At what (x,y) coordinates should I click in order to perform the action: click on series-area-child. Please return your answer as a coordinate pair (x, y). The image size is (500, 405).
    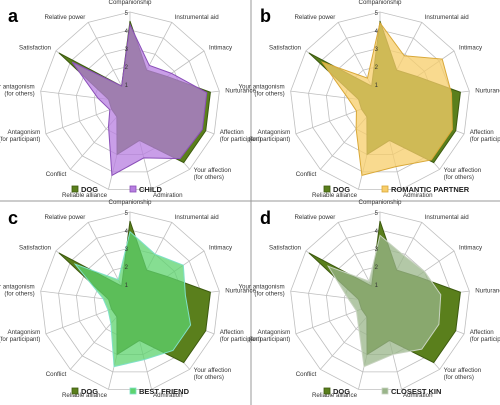
    Looking at the image, I should click on (139, 99).